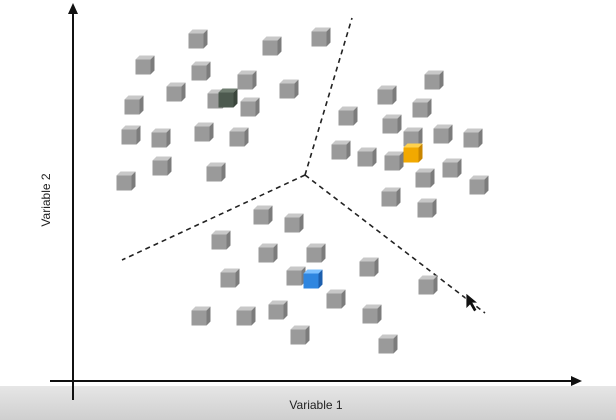 The image size is (616, 420). I want to click on x-axis-arrow, so click(576, 381).